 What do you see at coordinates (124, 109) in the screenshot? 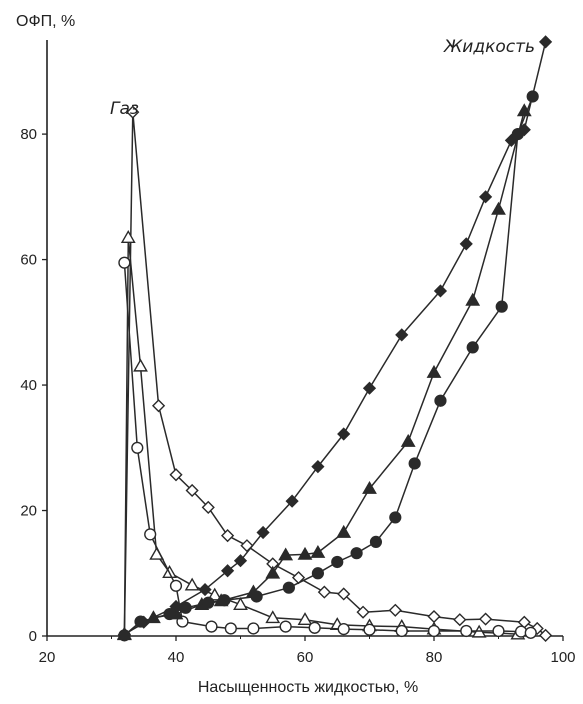
I see `annotation-gas-label: Газ` at bounding box center [124, 109].